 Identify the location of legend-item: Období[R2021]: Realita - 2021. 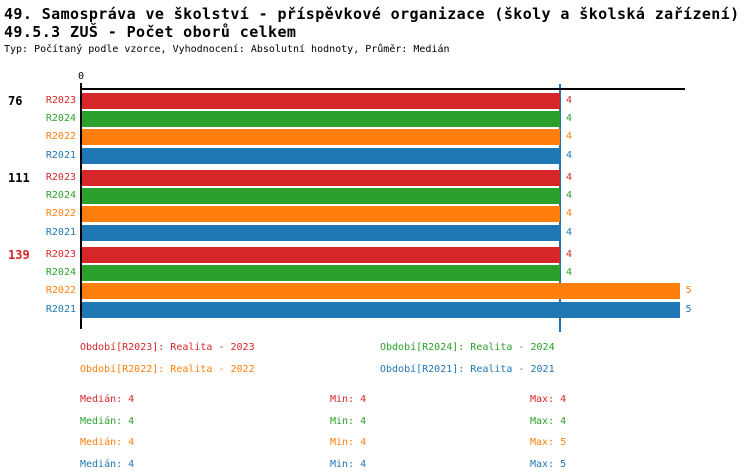
(467, 369).